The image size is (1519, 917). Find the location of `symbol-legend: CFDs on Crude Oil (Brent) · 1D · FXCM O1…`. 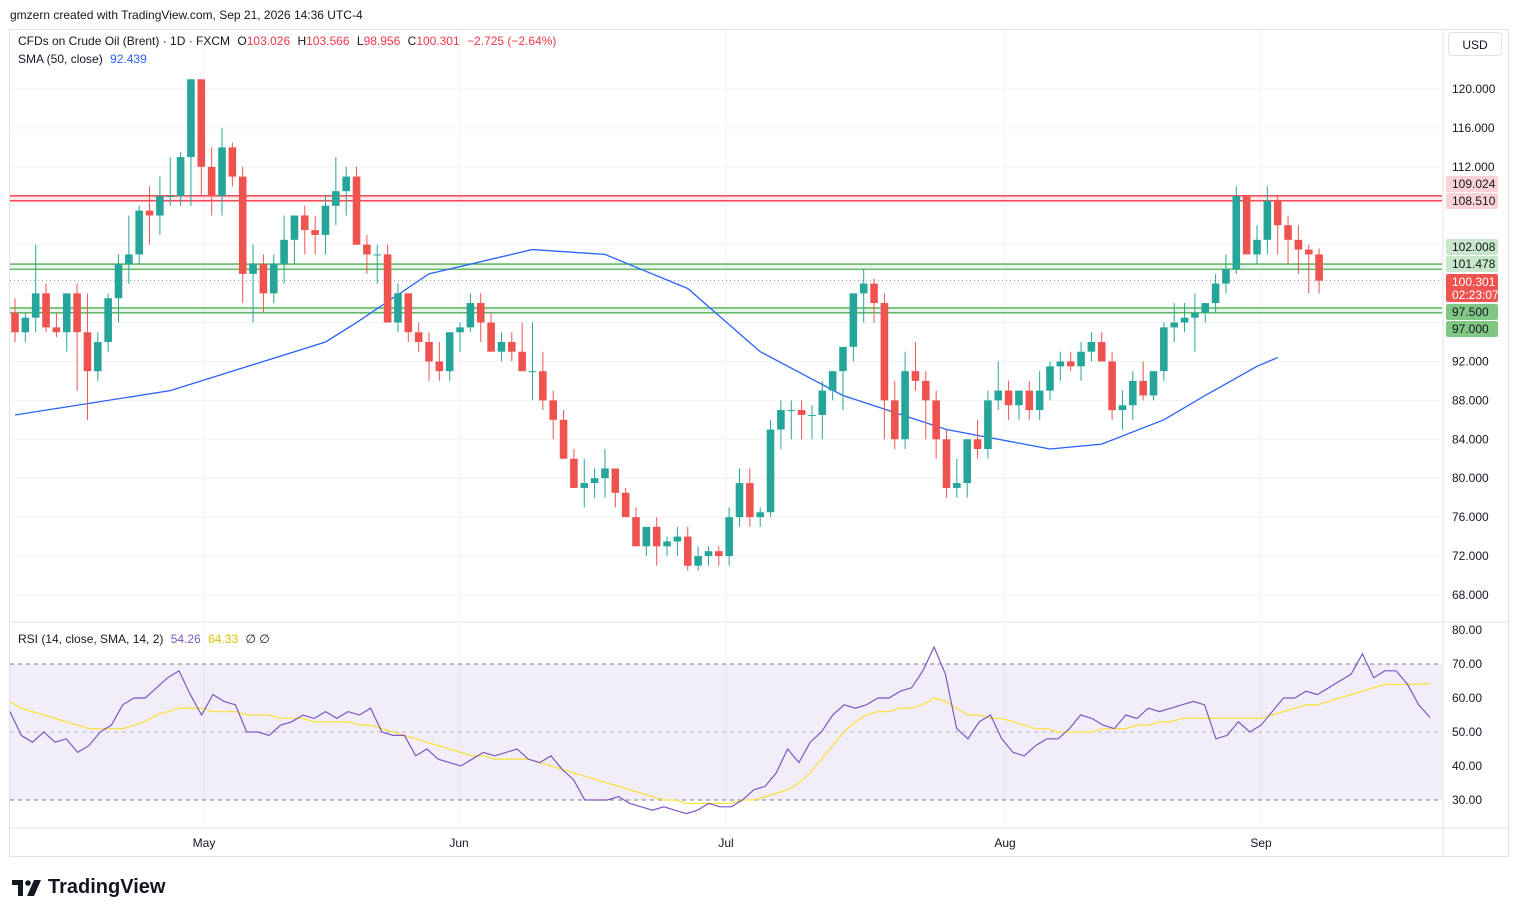

symbol-legend: CFDs on Crude Oil (Brent) · 1D · FXCM O1… is located at coordinates (289, 41).